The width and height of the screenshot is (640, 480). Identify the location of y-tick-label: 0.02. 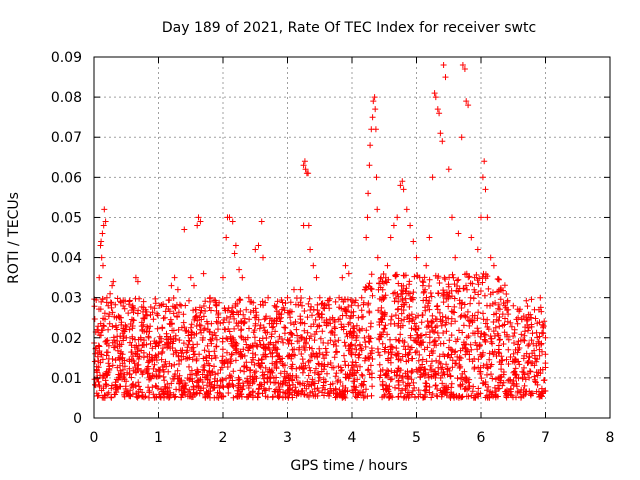
(66, 339).